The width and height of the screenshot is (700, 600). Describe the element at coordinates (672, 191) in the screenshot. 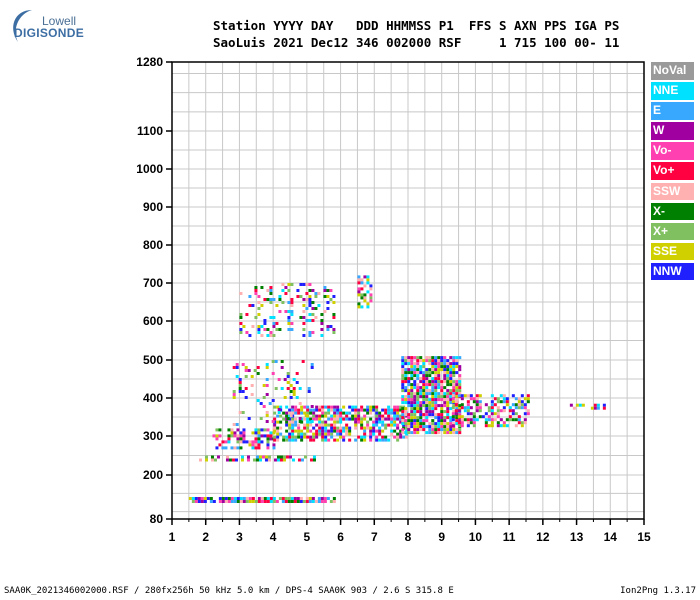

I see `legend-item-ssw: SSW` at that location.